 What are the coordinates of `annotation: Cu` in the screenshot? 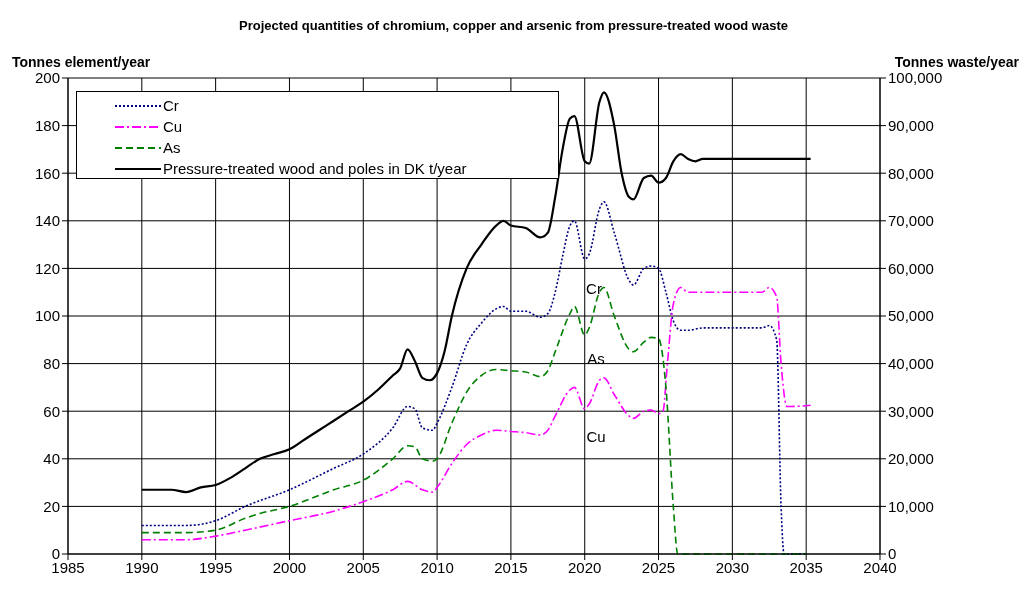 It's located at (596, 436).